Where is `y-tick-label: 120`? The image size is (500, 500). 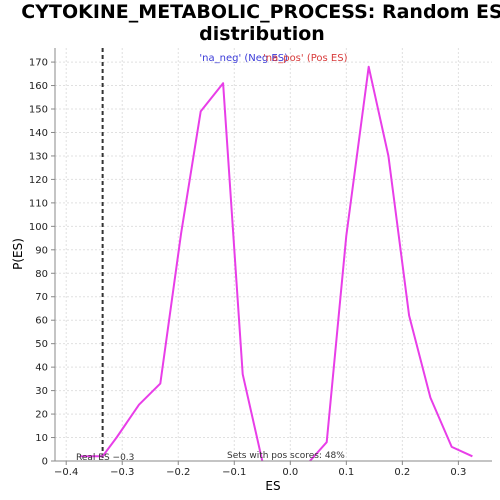 y-tick-label: 120 is located at coordinates (38, 180).